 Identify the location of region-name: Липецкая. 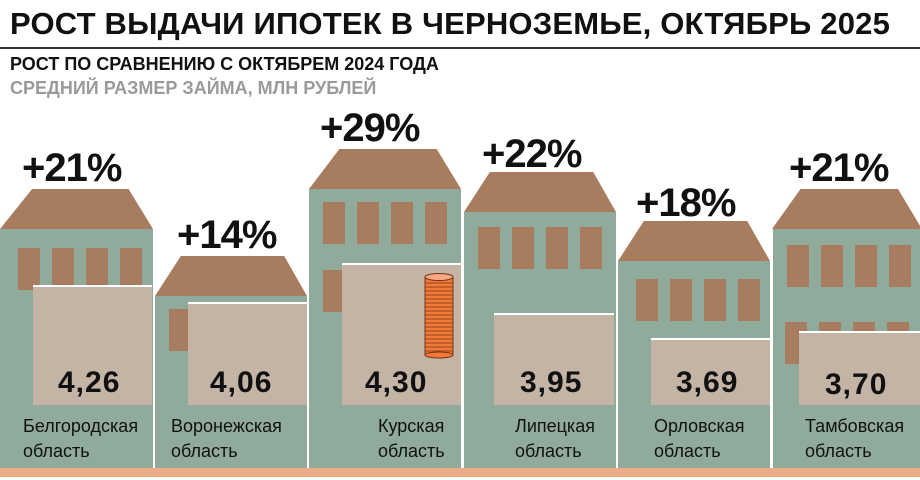
(555, 426).